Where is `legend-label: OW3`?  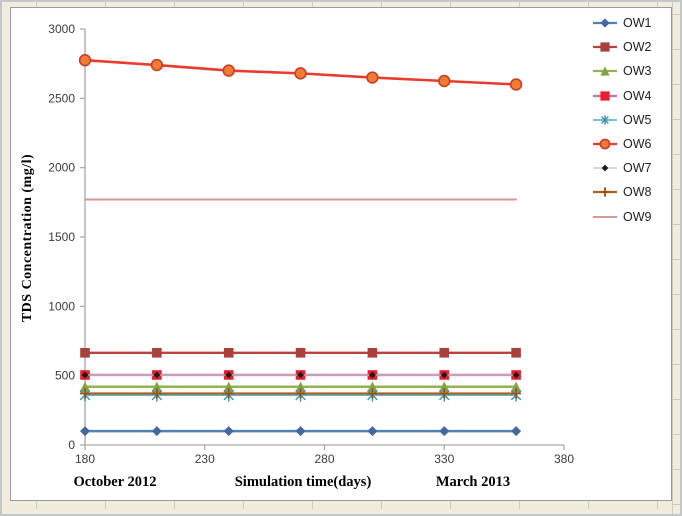 legend-label: OW3 is located at coordinates (637, 71).